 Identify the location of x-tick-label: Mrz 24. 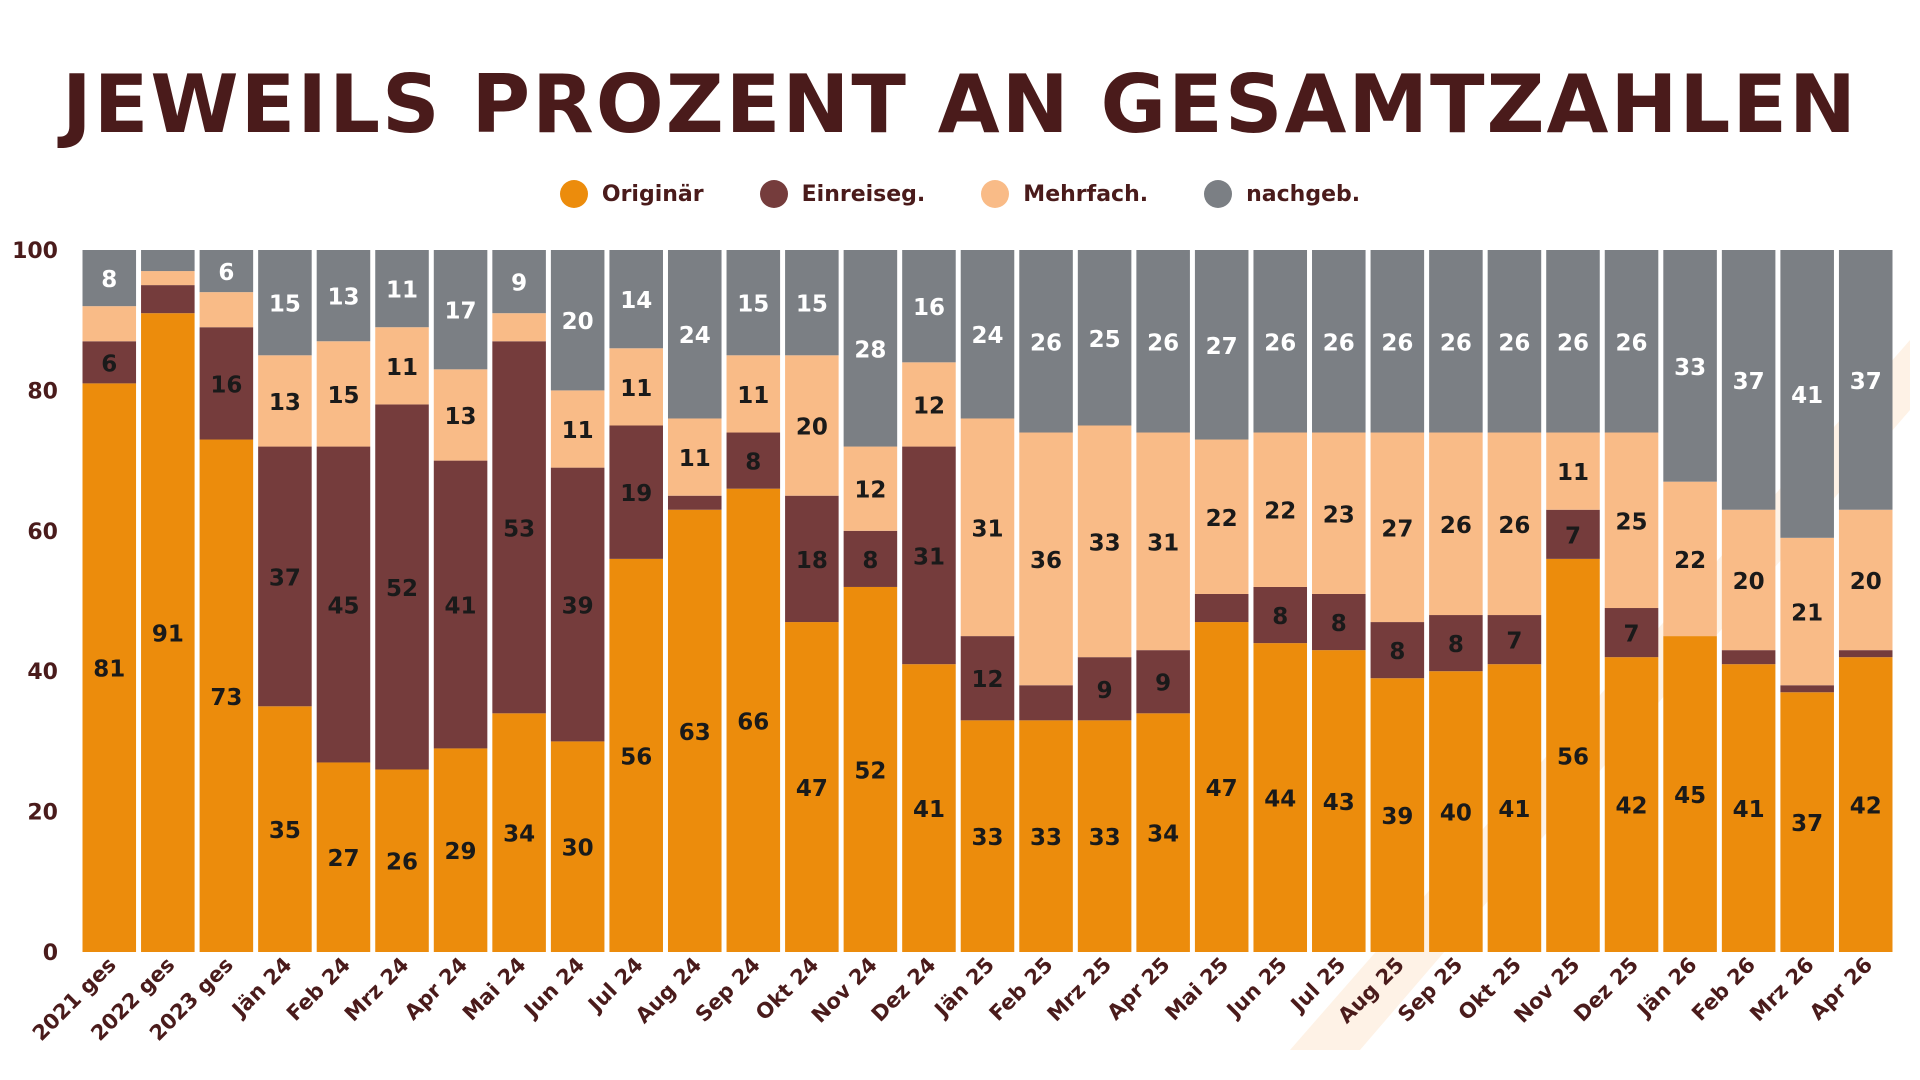
(377, 990).